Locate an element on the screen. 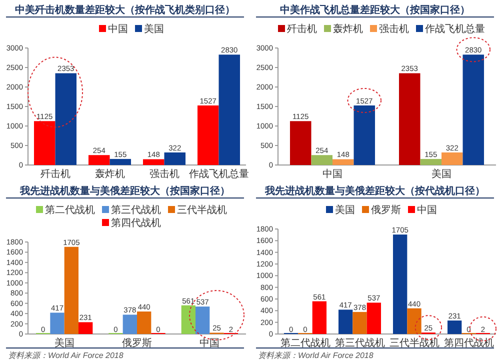 This screenshot has width=500, height=362. legend-label: 歼击机 is located at coordinates (302, 29).